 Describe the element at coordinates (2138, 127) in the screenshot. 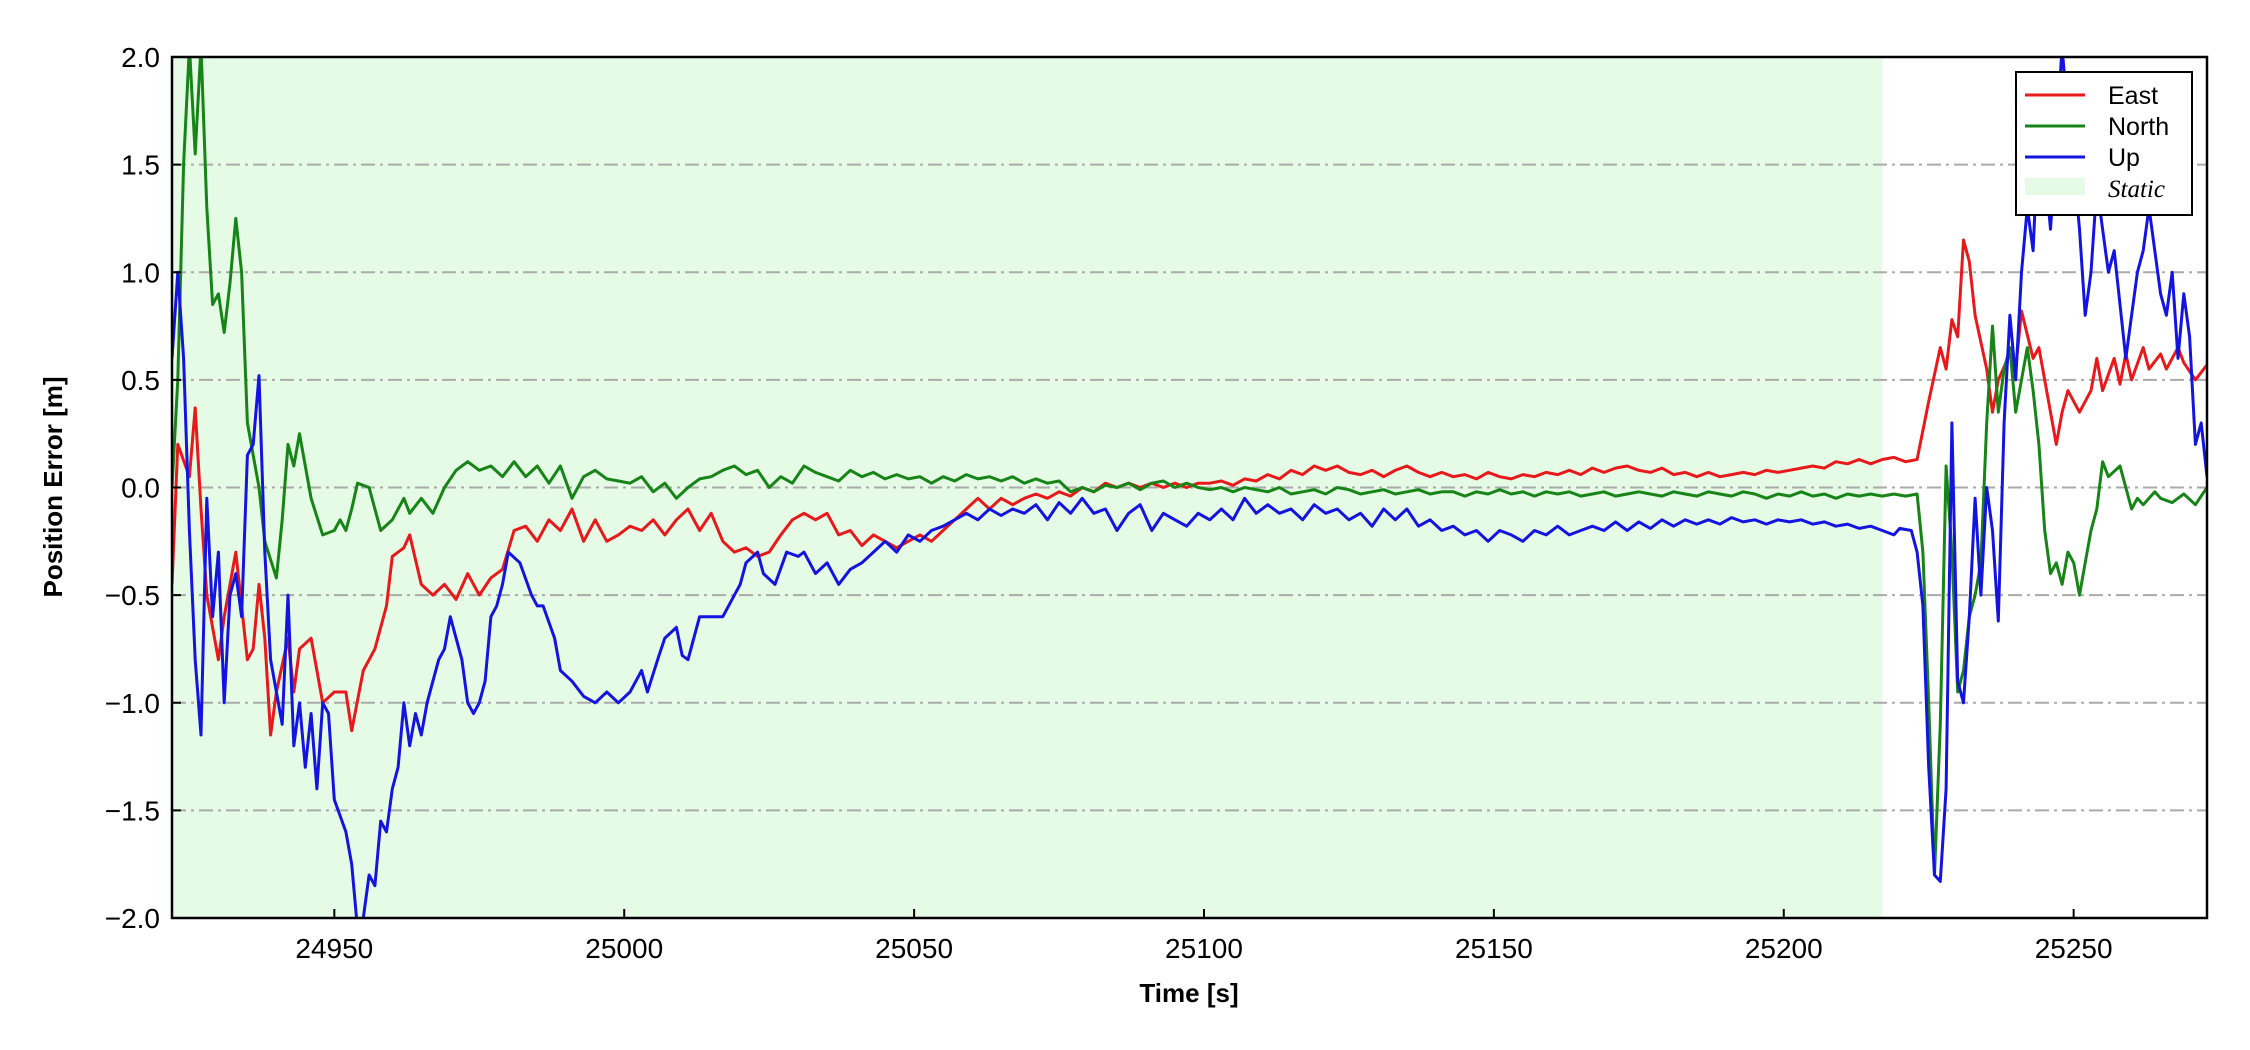

I see `legend-label-north: North` at that location.